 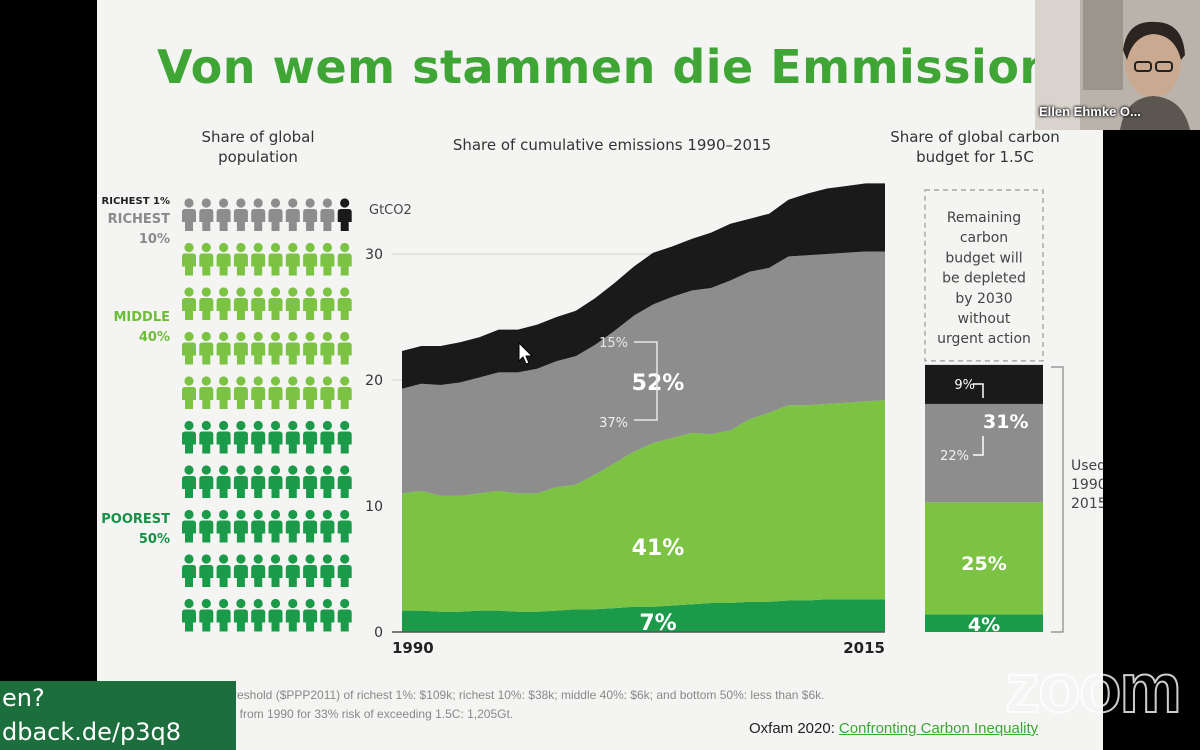 What do you see at coordinates (938, 728) in the screenshot?
I see `source-link: Confronting Carbon Inequality` at bounding box center [938, 728].